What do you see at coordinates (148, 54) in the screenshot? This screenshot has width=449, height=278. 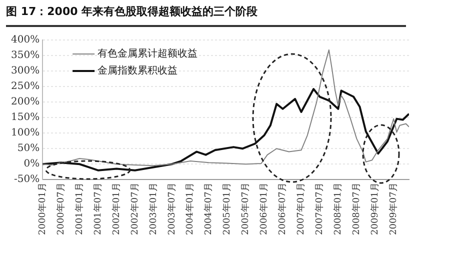 I see `legend-label: 有色金属累计超额收益` at bounding box center [148, 54].